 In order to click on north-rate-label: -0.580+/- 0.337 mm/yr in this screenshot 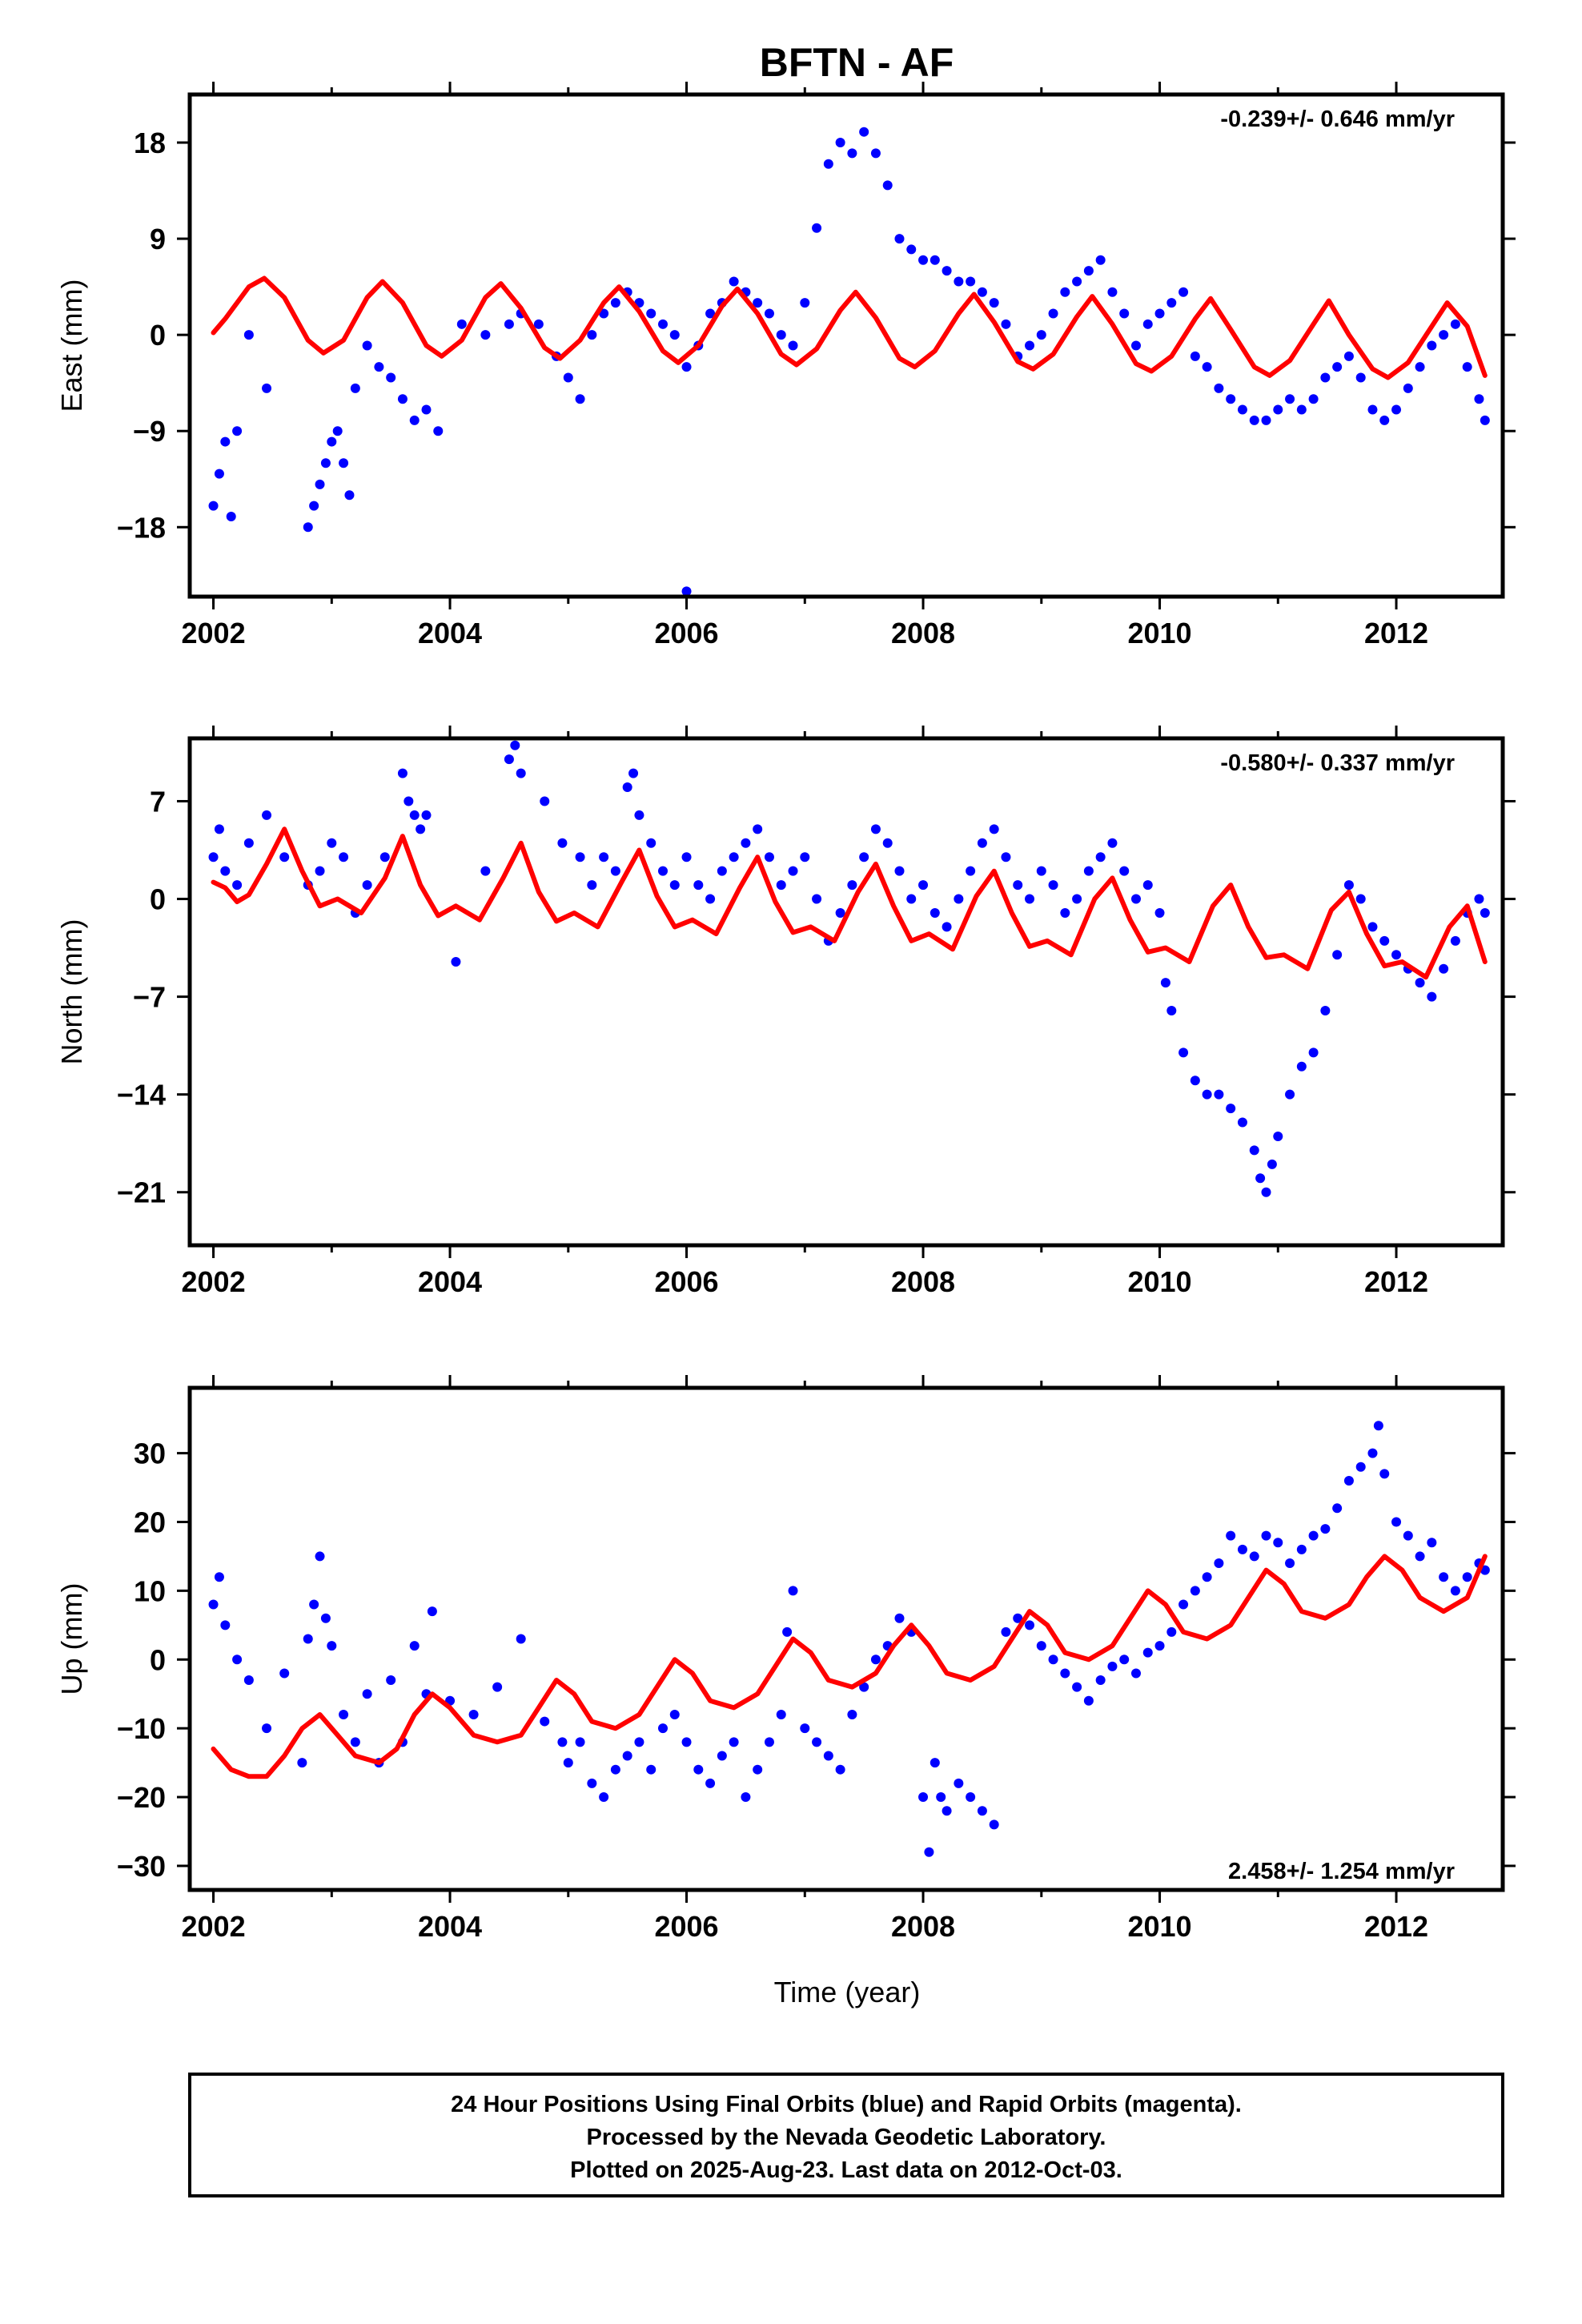, I will do `click(1337, 763)`.